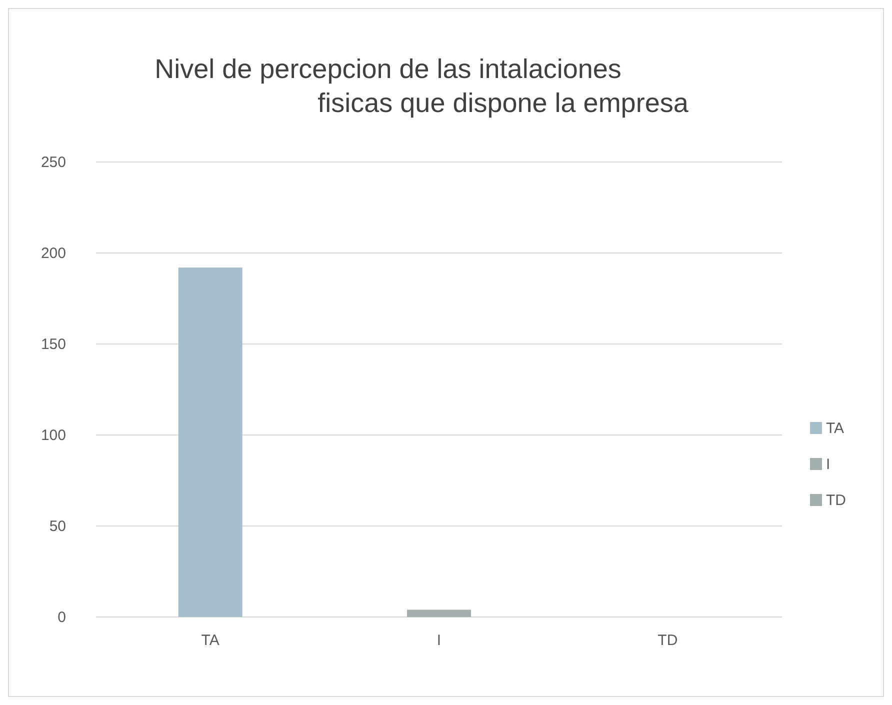 The width and height of the screenshot is (892, 705). What do you see at coordinates (836, 500) in the screenshot?
I see `legend-label: TD` at bounding box center [836, 500].